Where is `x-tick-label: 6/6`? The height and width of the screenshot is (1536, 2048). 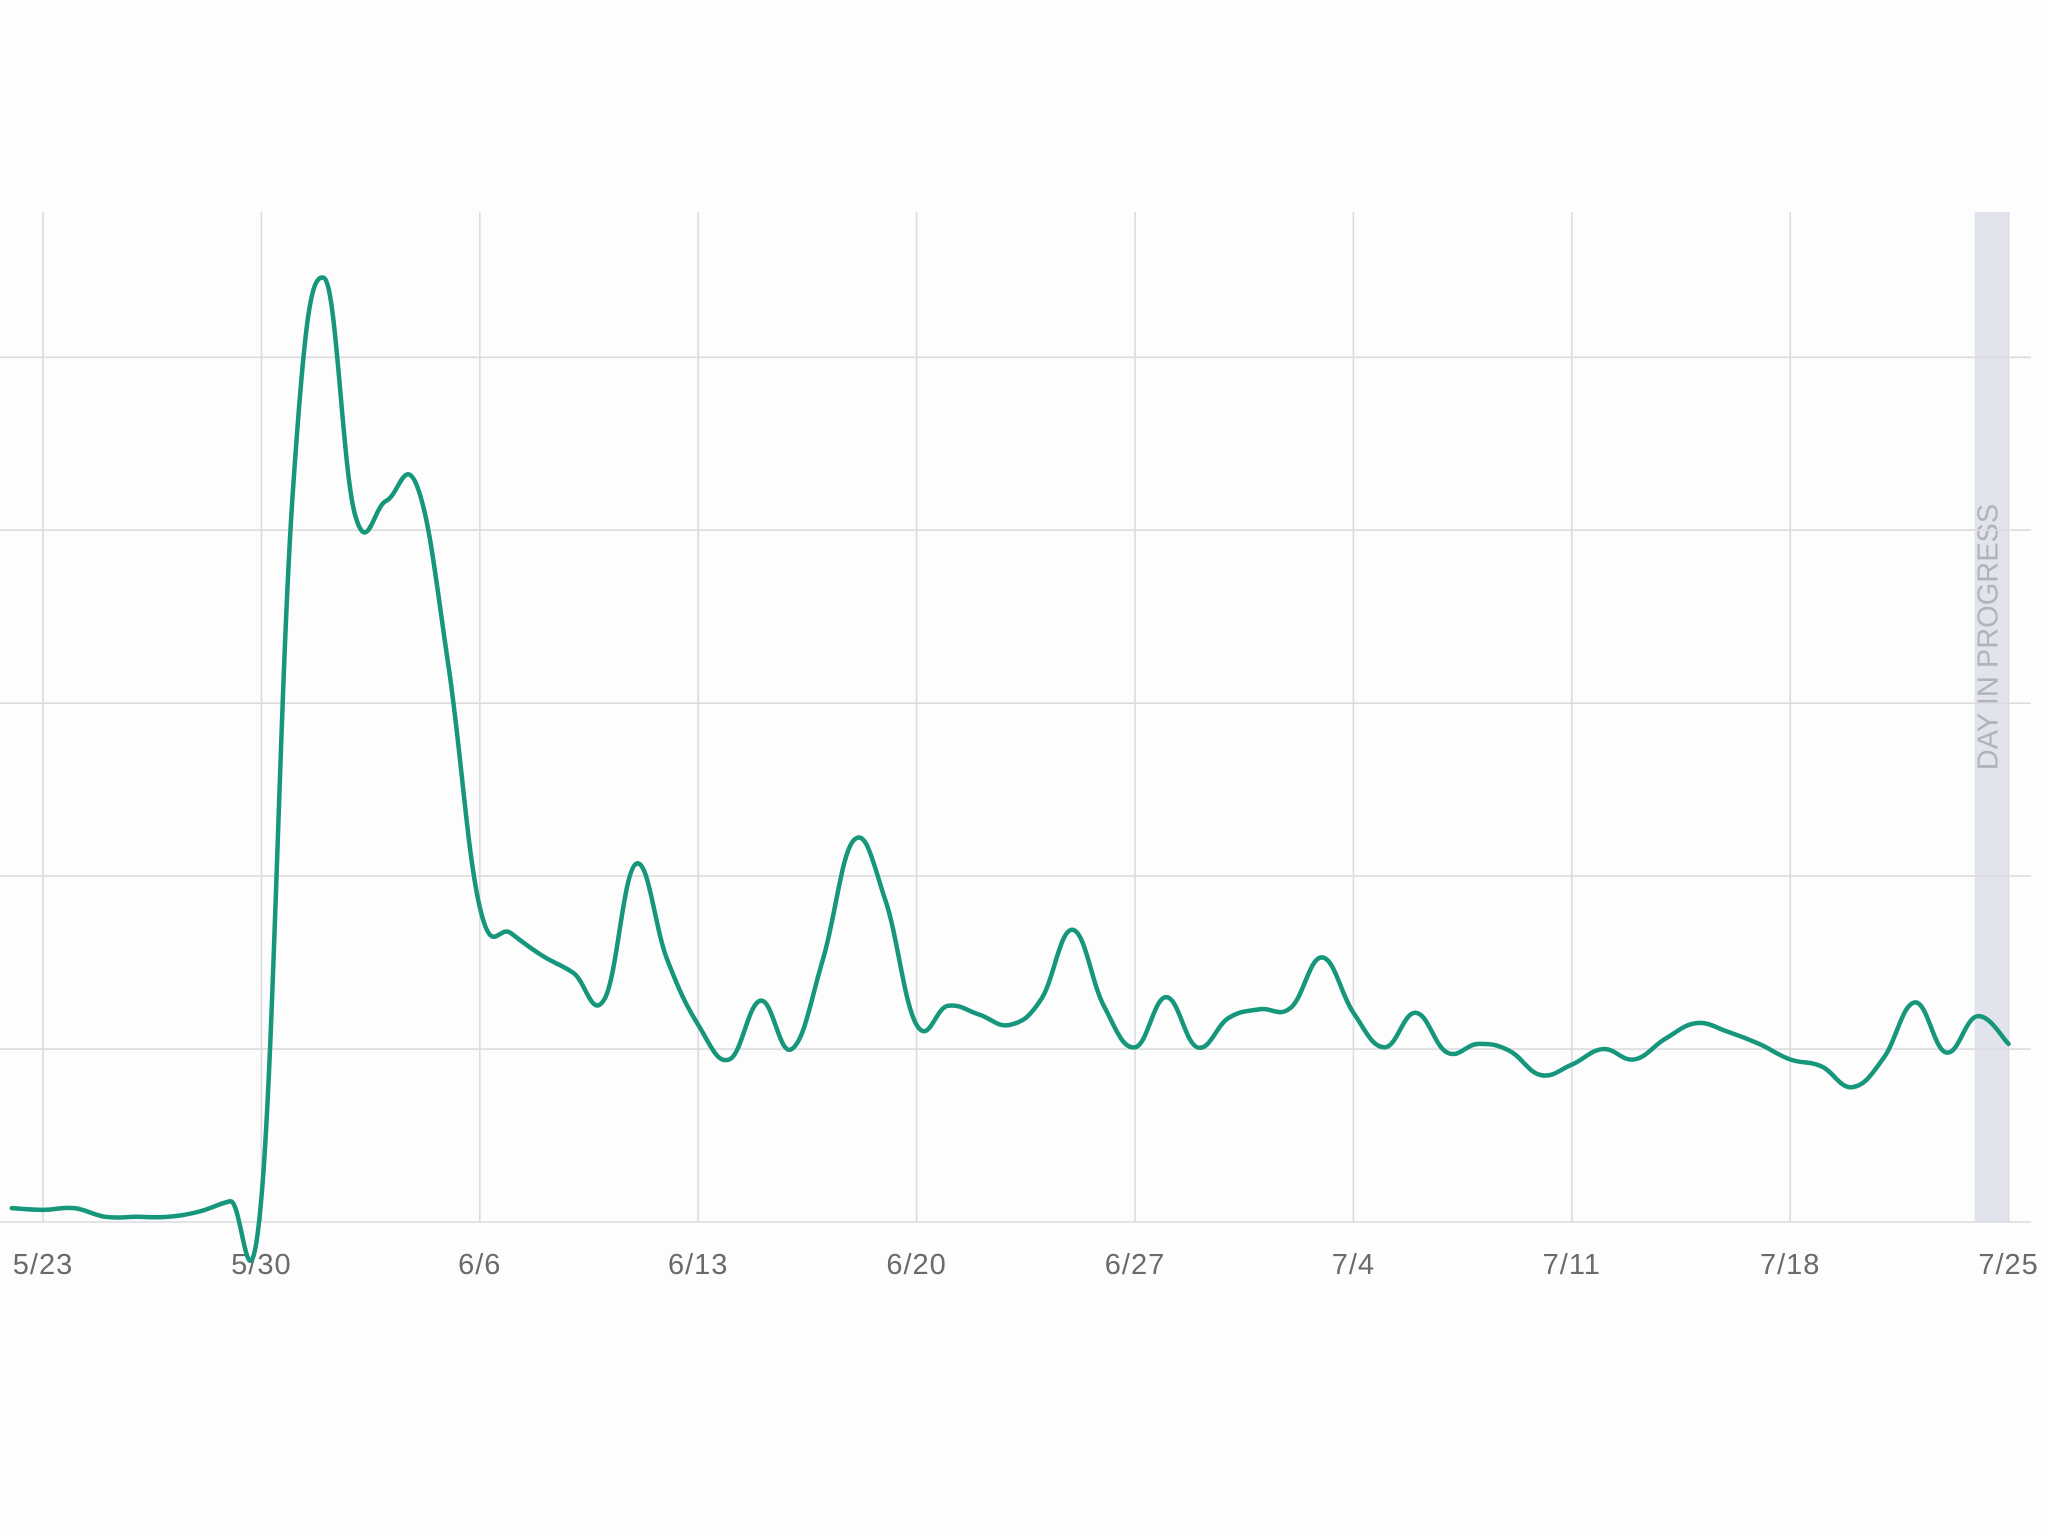 x-tick-label: 6/6 is located at coordinates (479, 1265).